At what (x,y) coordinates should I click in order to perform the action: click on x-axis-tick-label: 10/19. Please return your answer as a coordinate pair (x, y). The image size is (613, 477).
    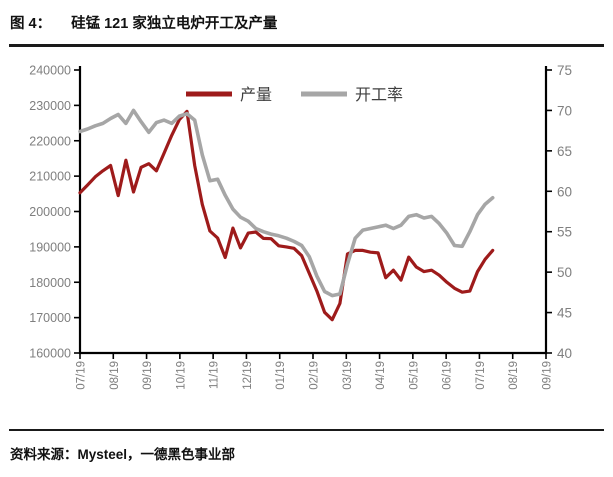
    Looking at the image, I should click on (181, 375).